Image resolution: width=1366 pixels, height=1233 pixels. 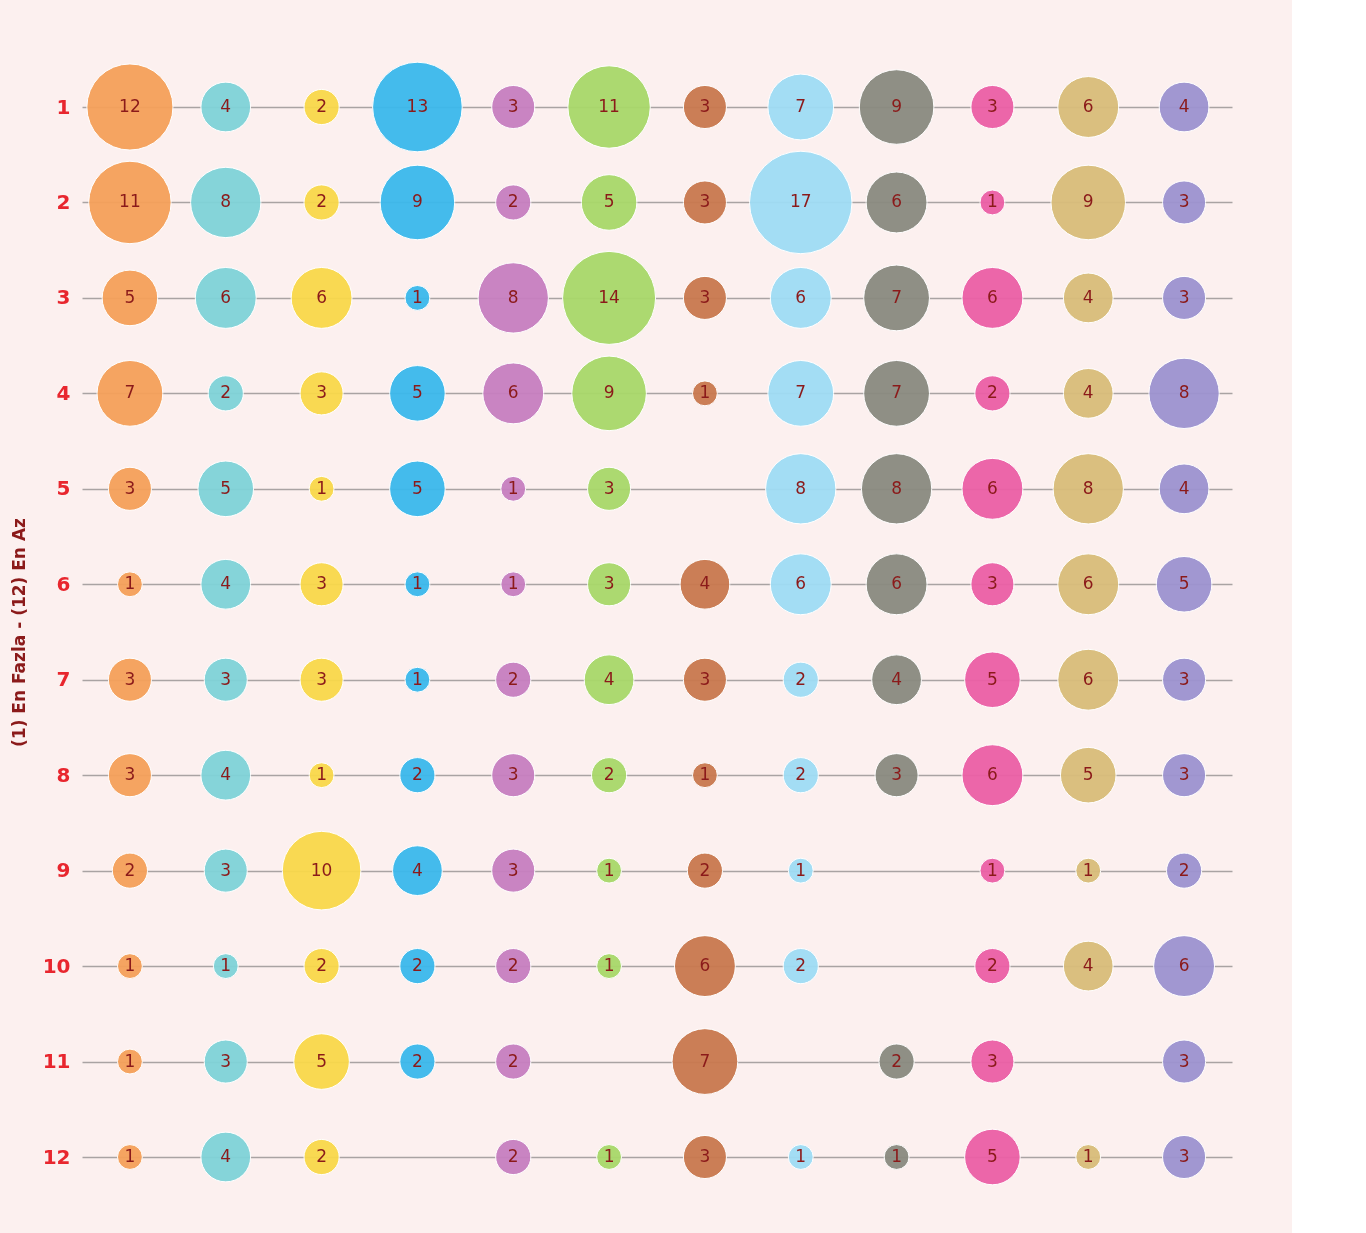 What do you see at coordinates (130, 106) in the screenshot?
I see `data-label: 12` at bounding box center [130, 106].